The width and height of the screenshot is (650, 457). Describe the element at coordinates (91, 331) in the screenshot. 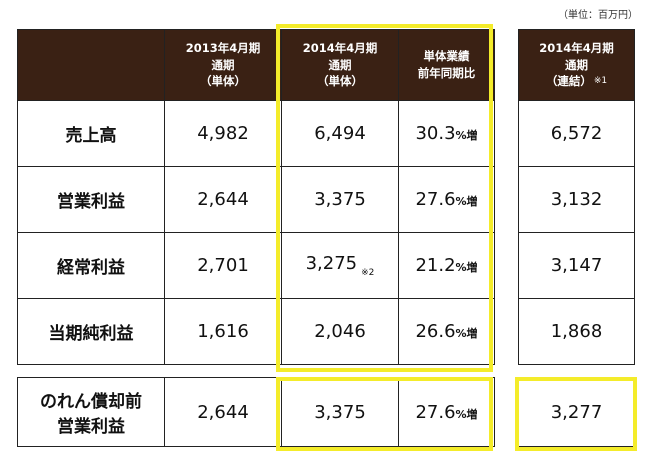

I see `row-label: 当期純利益` at that location.